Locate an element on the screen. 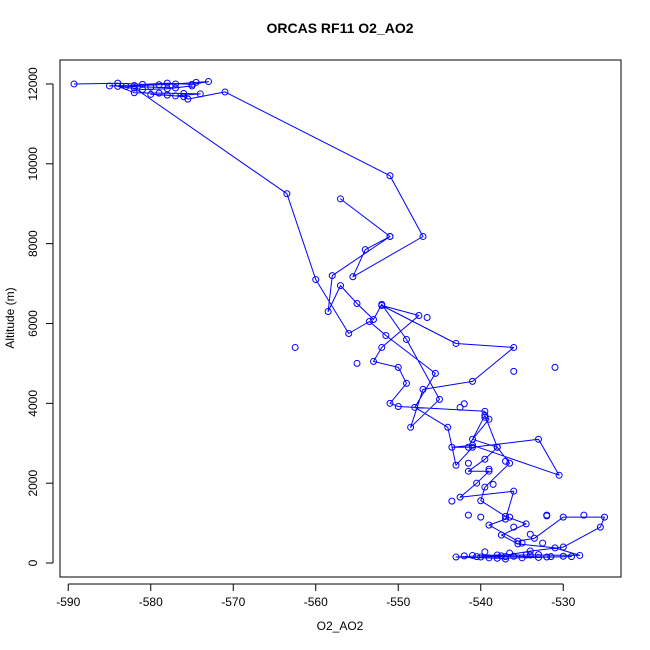 The width and height of the screenshot is (650, 650). y-tick-label: 10000 is located at coordinates (33, 164).